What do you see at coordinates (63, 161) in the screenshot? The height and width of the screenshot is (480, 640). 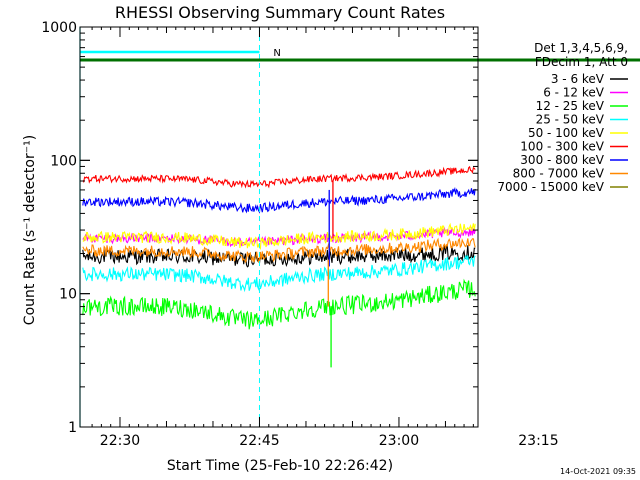 I see `y-tick-label-2: 100` at bounding box center [63, 161].